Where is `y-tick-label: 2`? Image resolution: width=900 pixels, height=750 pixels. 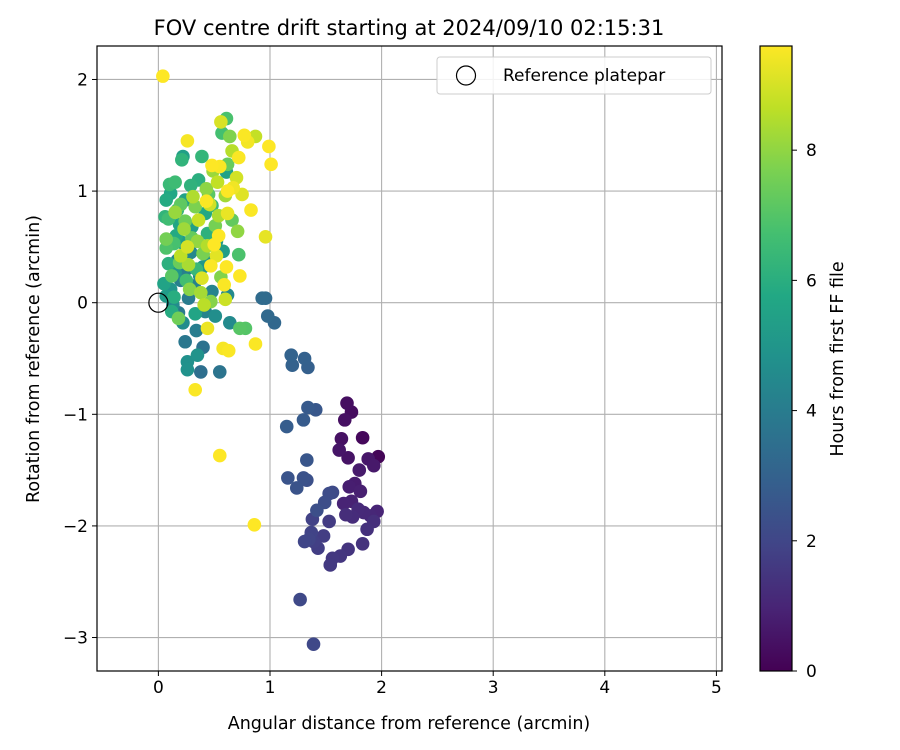 y-tick-label: 2 is located at coordinates (82, 80).